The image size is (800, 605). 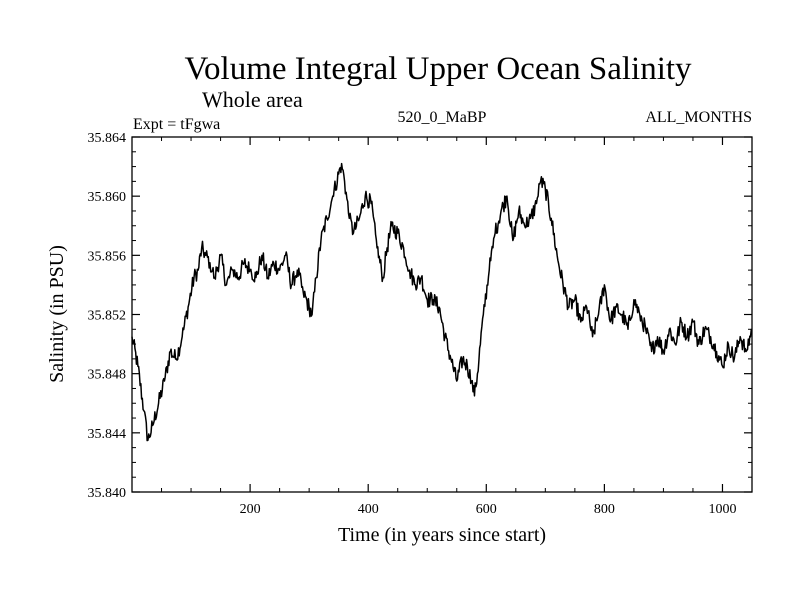 What do you see at coordinates (107, 316) in the screenshot?
I see `y-tick-label: 35.852` at bounding box center [107, 316].